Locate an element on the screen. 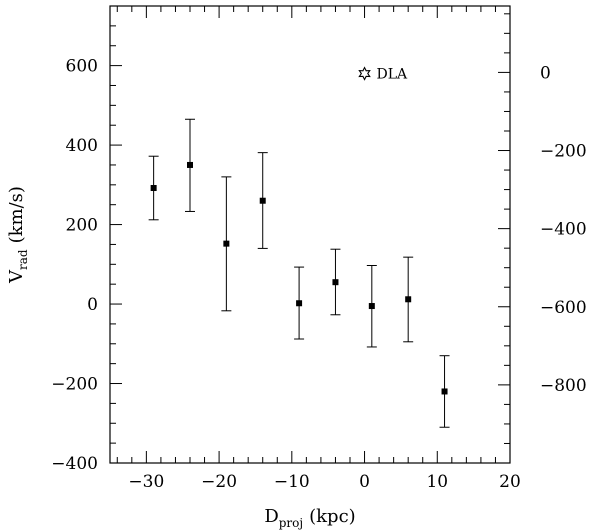 This screenshot has width=600, height=531. x-axis-title: Dproj (kpc) is located at coordinates (309, 518).